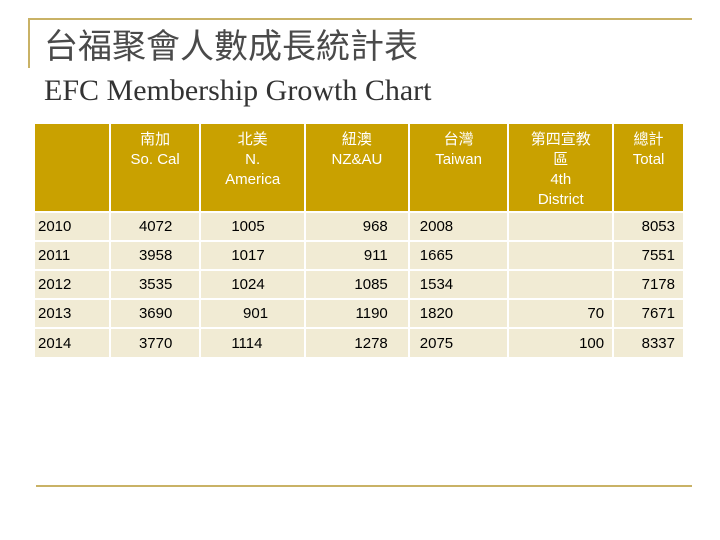 The width and height of the screenshot is (720, 540). What do you see at coordinates (648, 284) in the screenshot?
I see `cell-total: 7178` at bounding box center [648, 284].